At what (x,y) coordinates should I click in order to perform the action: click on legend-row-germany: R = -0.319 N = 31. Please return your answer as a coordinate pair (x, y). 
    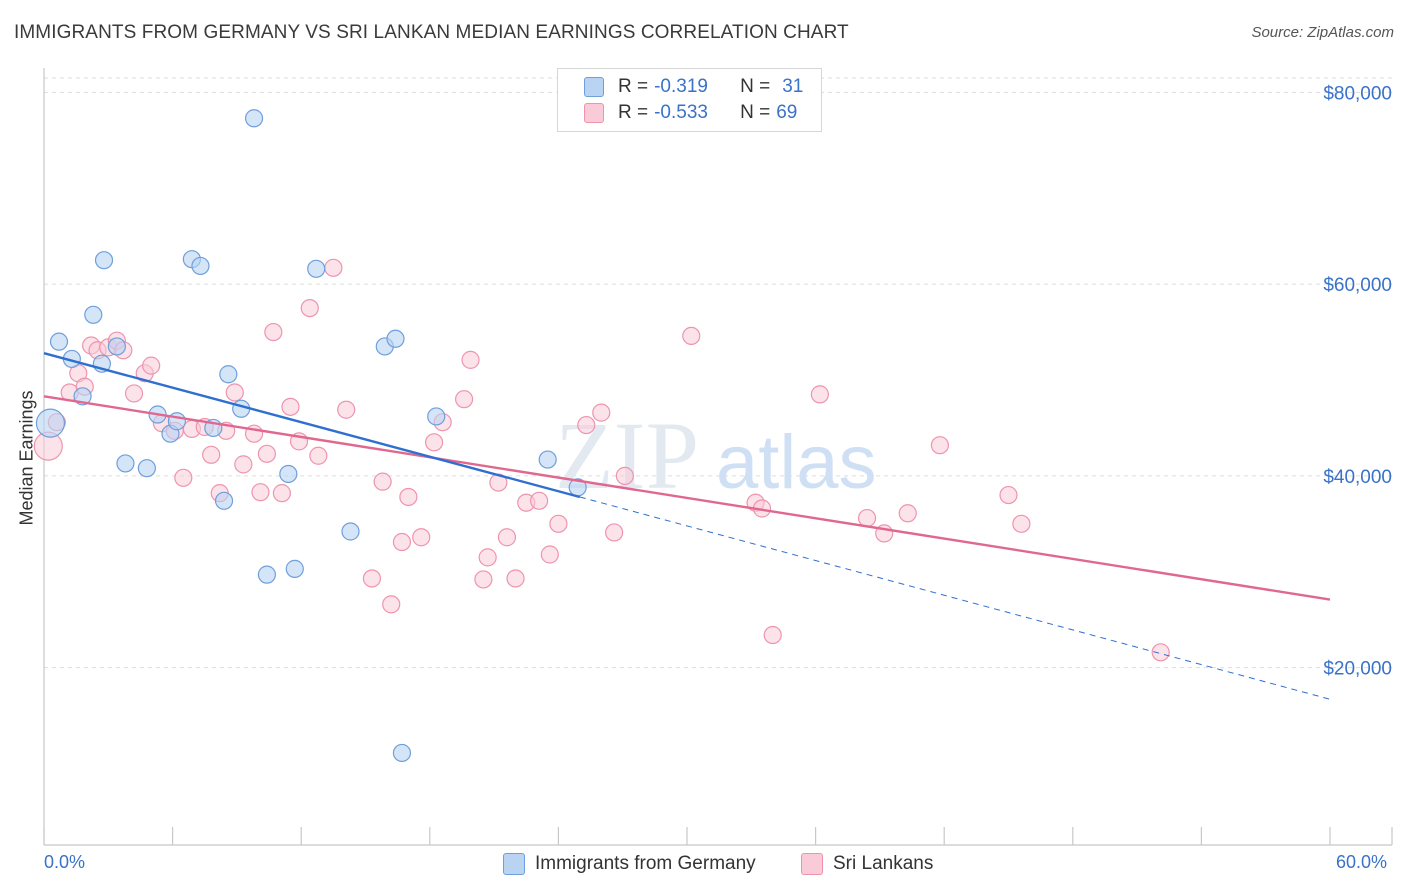
    Looking at the image, I should click on (693, 87).